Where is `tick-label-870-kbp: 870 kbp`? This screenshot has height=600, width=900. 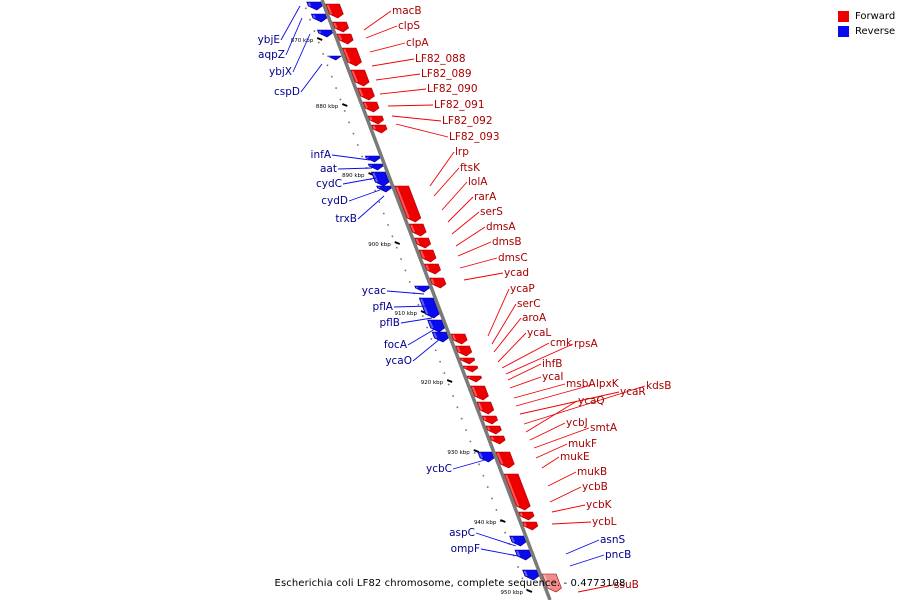
tick-label-870-kbp: 870 kbp is located at coordinates (302, 41).